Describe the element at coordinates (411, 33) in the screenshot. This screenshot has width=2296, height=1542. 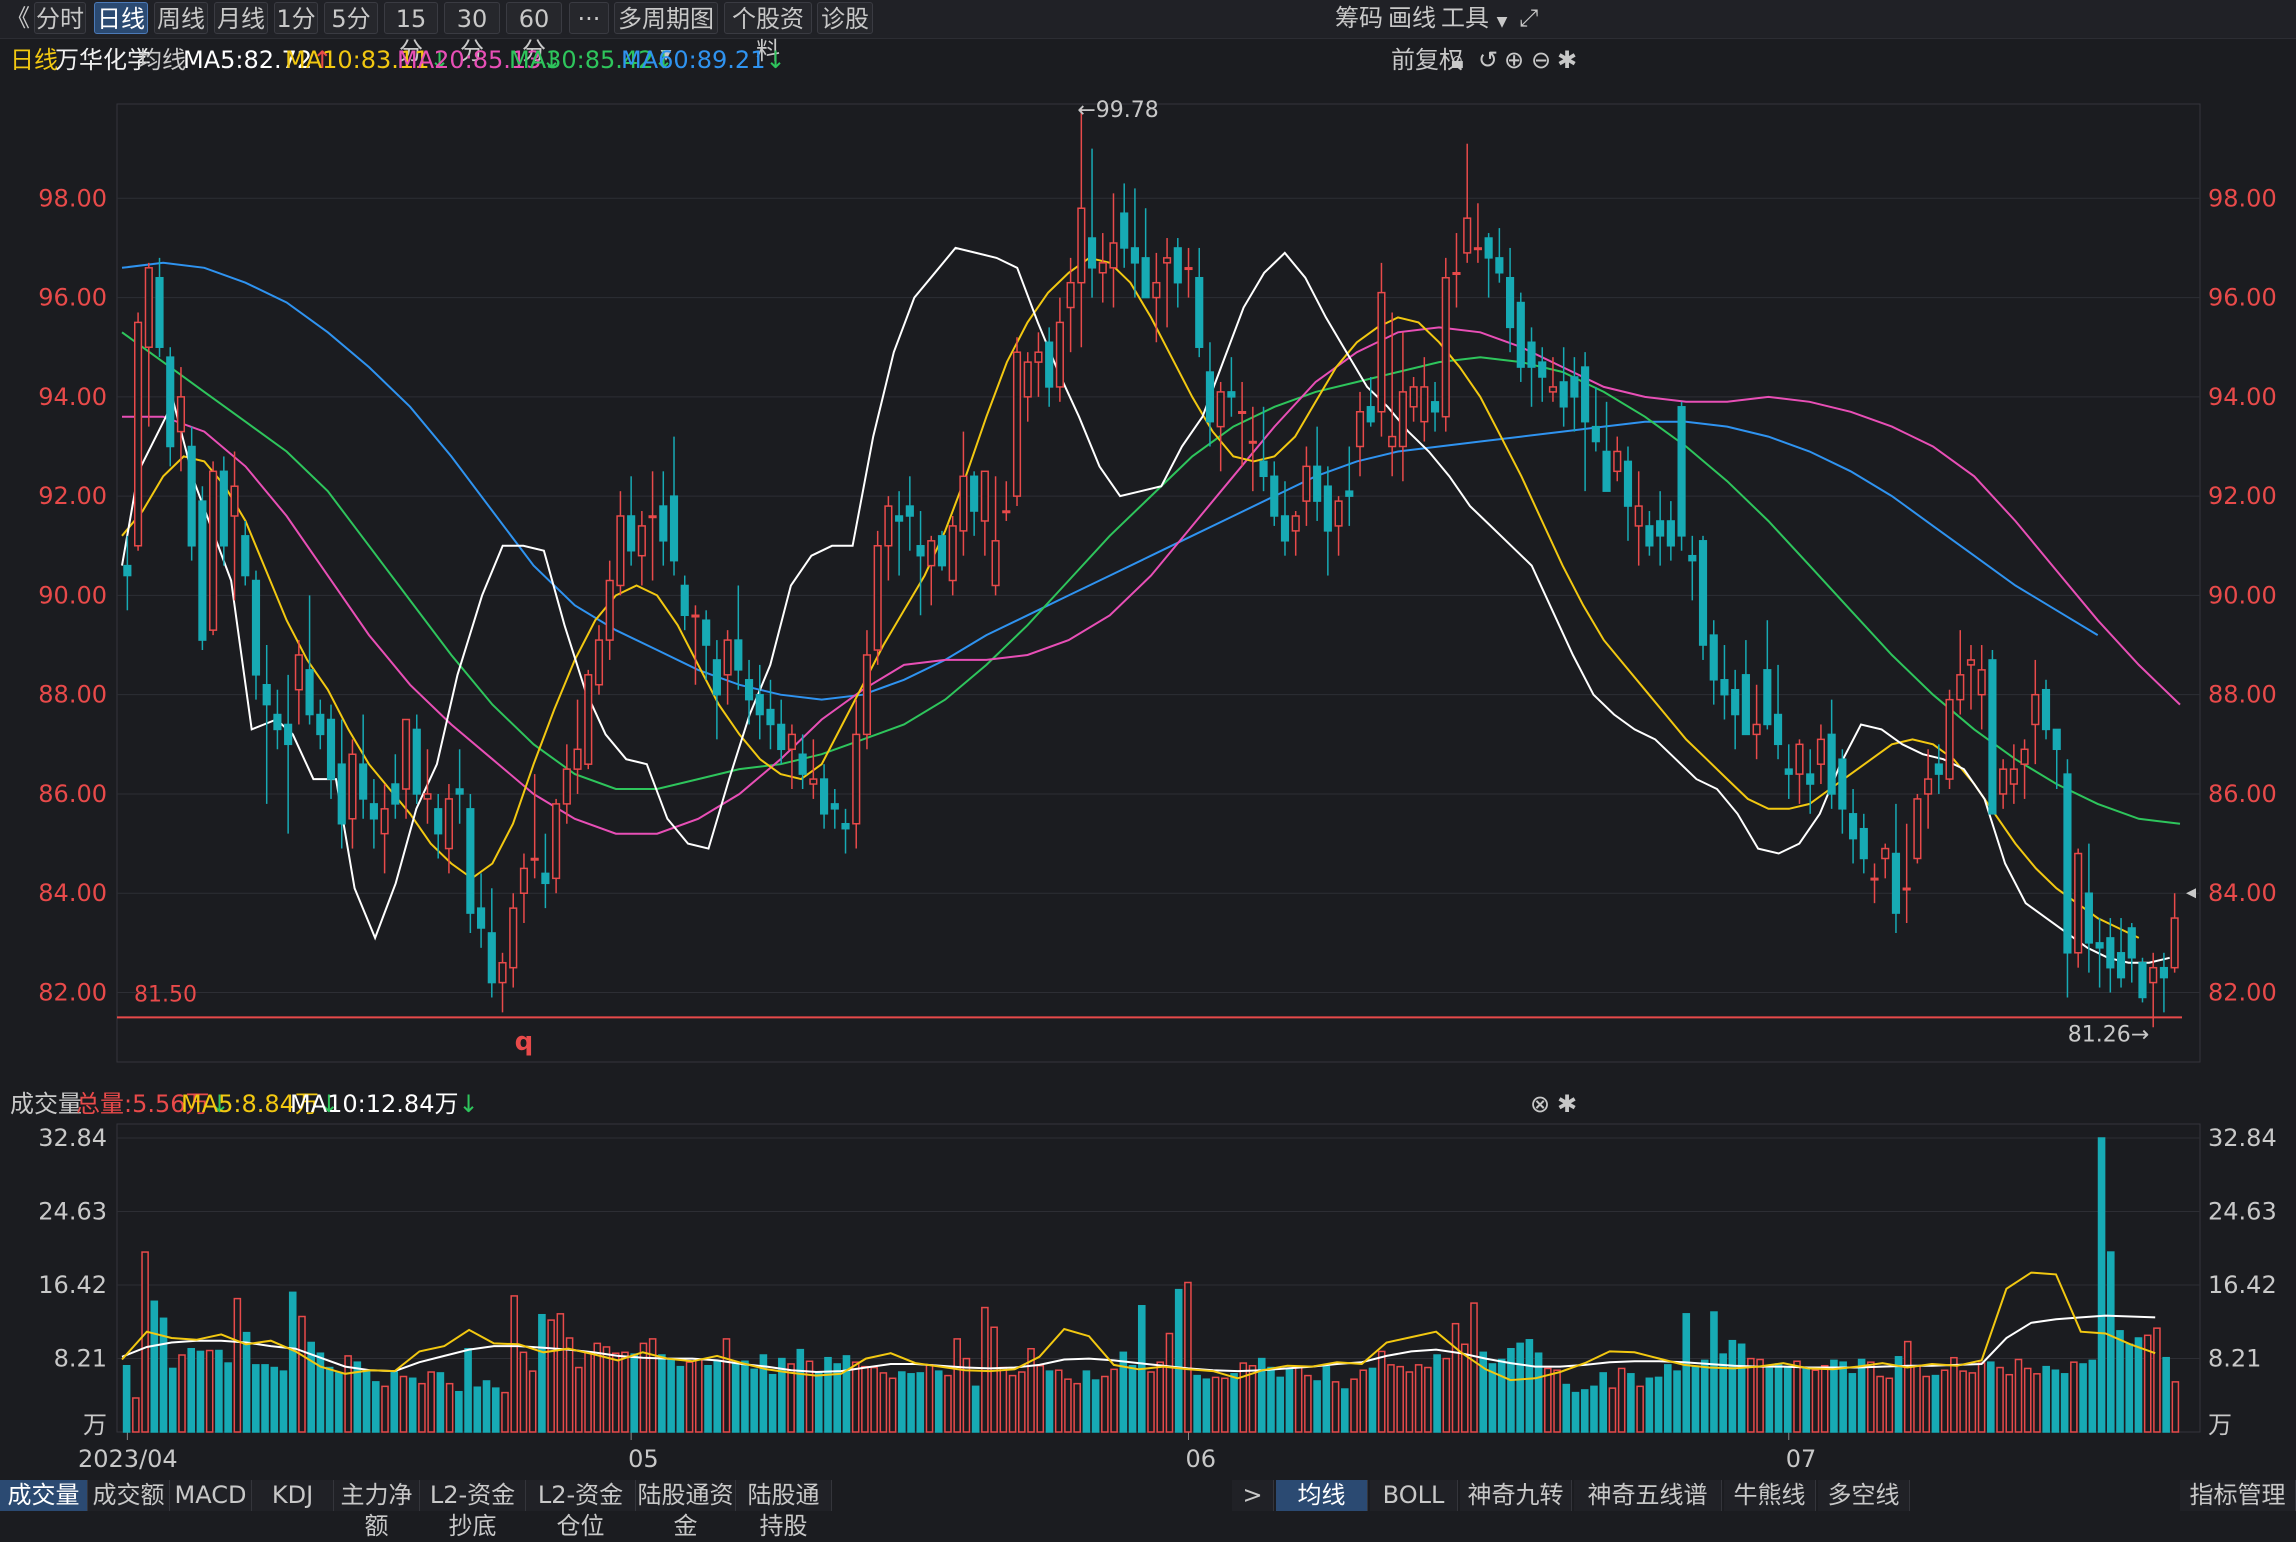
I see `period-tab: 15分` at that location.